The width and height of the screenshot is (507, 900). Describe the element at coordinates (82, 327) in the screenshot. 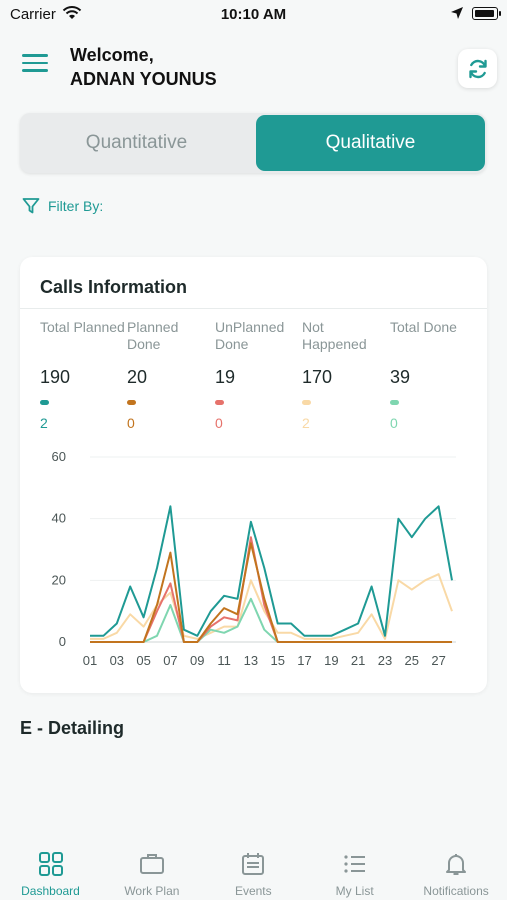

I see `stat-label: Total Planned` at that location.